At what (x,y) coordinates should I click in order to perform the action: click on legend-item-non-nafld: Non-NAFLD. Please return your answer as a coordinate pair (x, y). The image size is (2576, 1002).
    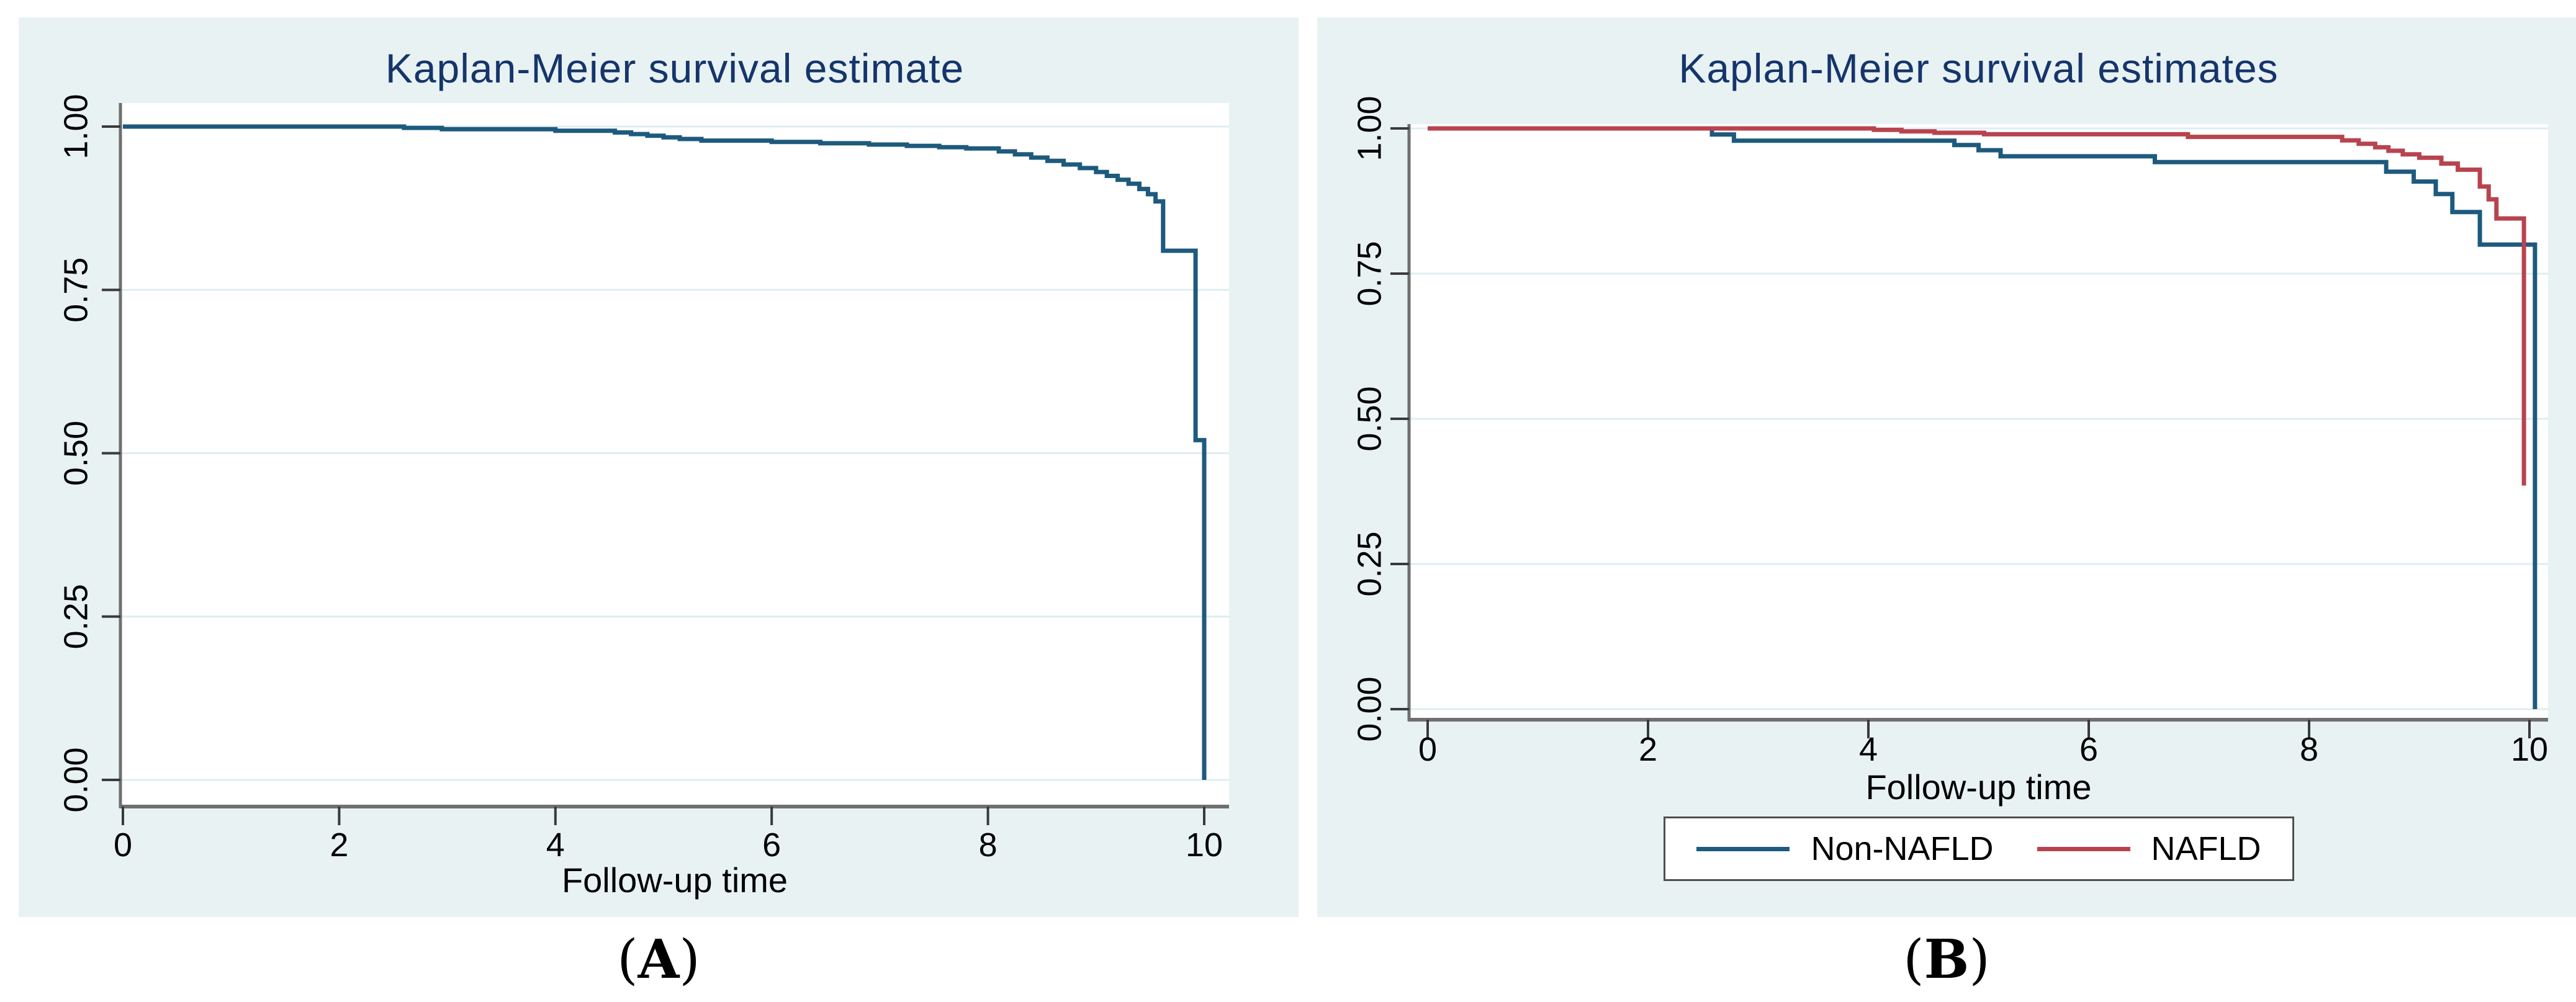
    Looking at the image, I should click on (1845, 849).